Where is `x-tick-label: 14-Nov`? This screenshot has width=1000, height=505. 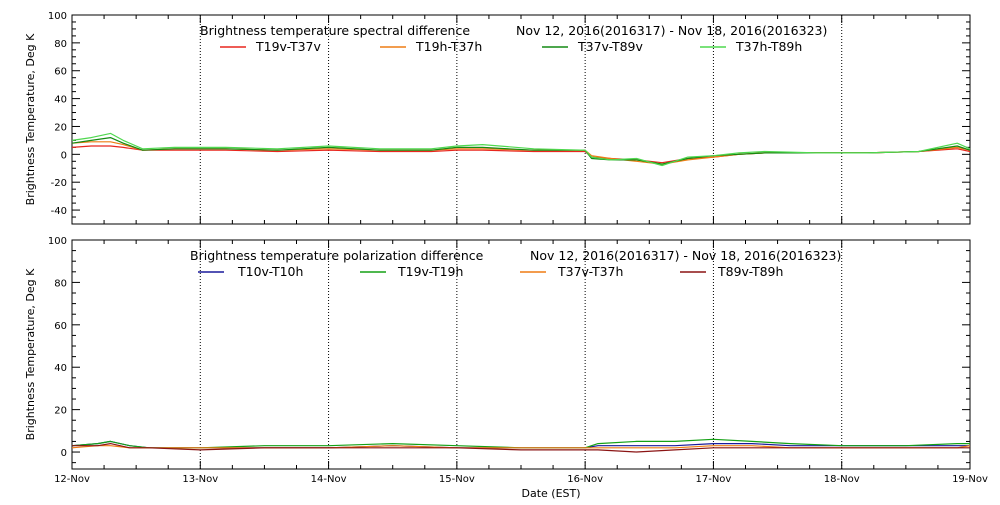
x-tick-label: 14-Nov is located at coordinates (329, 479).